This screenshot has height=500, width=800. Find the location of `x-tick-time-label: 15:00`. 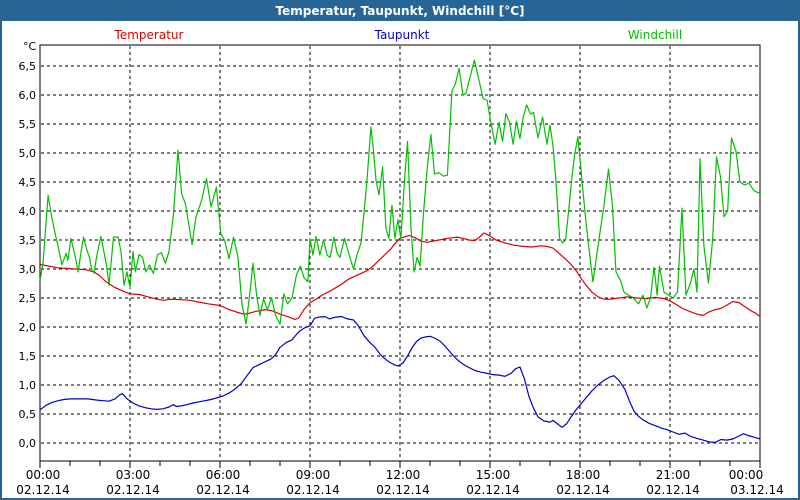

x-tick-time-label: 15:00 is located at coordinates (493, 475).